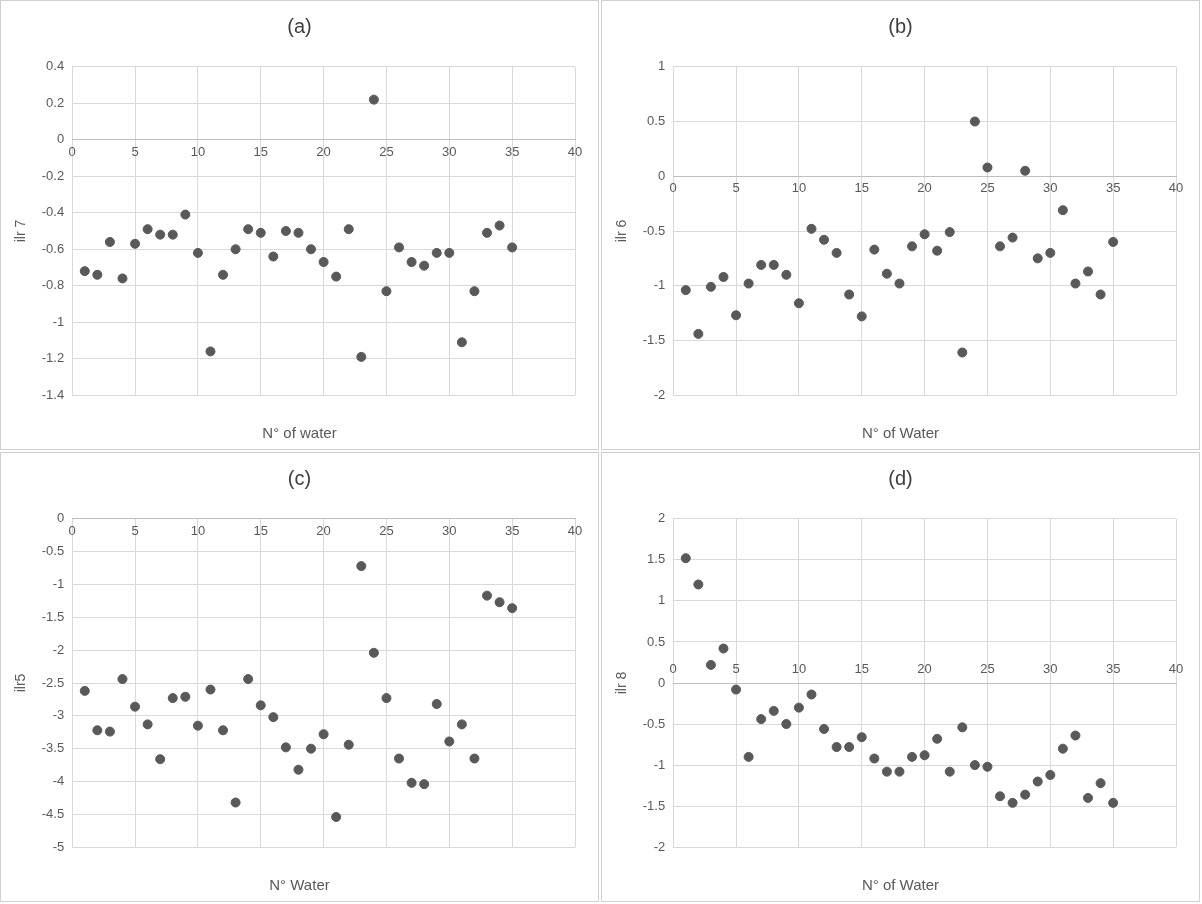 This screenshot has height=904, width=1202. I want to click on y-tick-label: -0.5, so click(654, 723).